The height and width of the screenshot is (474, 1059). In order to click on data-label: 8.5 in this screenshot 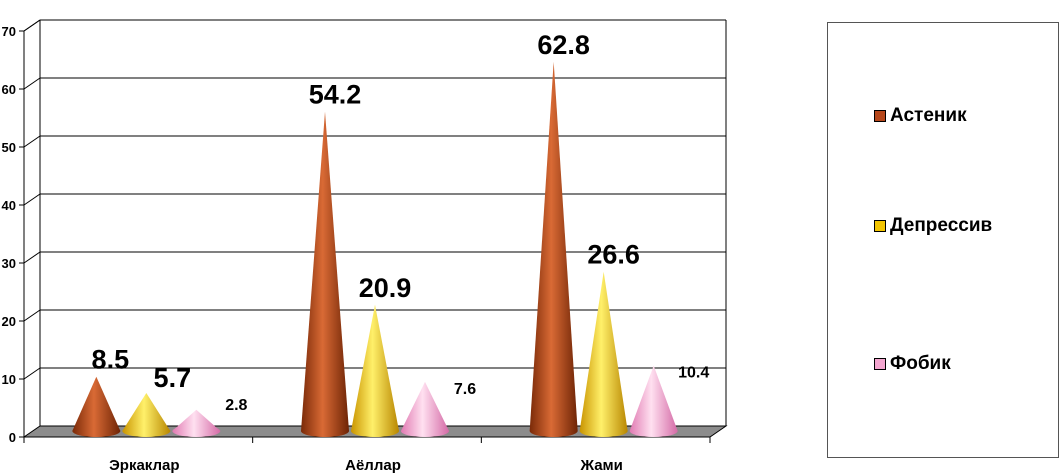, I will do `click(111, 360)`.